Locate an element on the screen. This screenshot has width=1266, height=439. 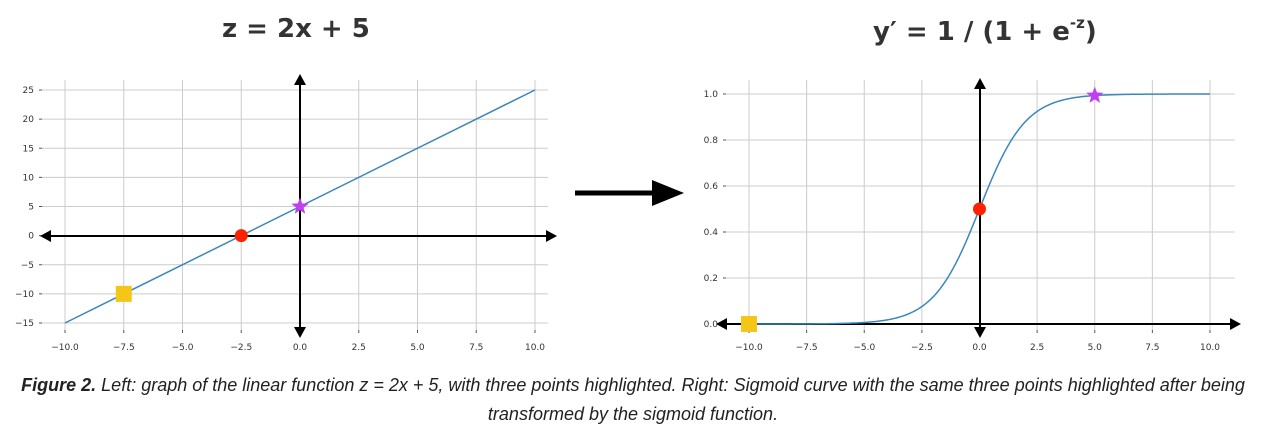
y-tick-label: 0.8 is located at coordinates (711, 141).